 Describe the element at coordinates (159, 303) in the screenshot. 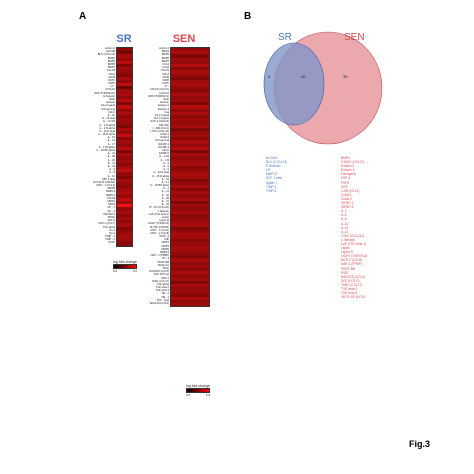

I see `sen-row-label: VEGF-R3 (FLT4)` at that location.